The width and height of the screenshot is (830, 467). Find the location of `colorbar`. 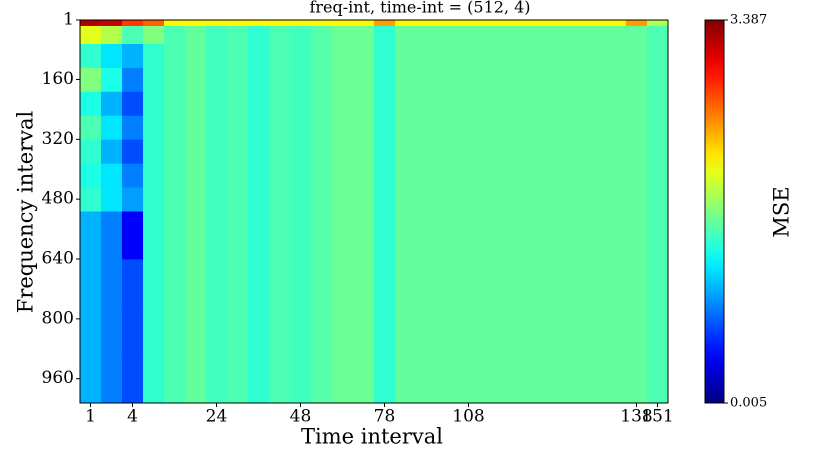

colorbar is located at coordinates (714, 211).